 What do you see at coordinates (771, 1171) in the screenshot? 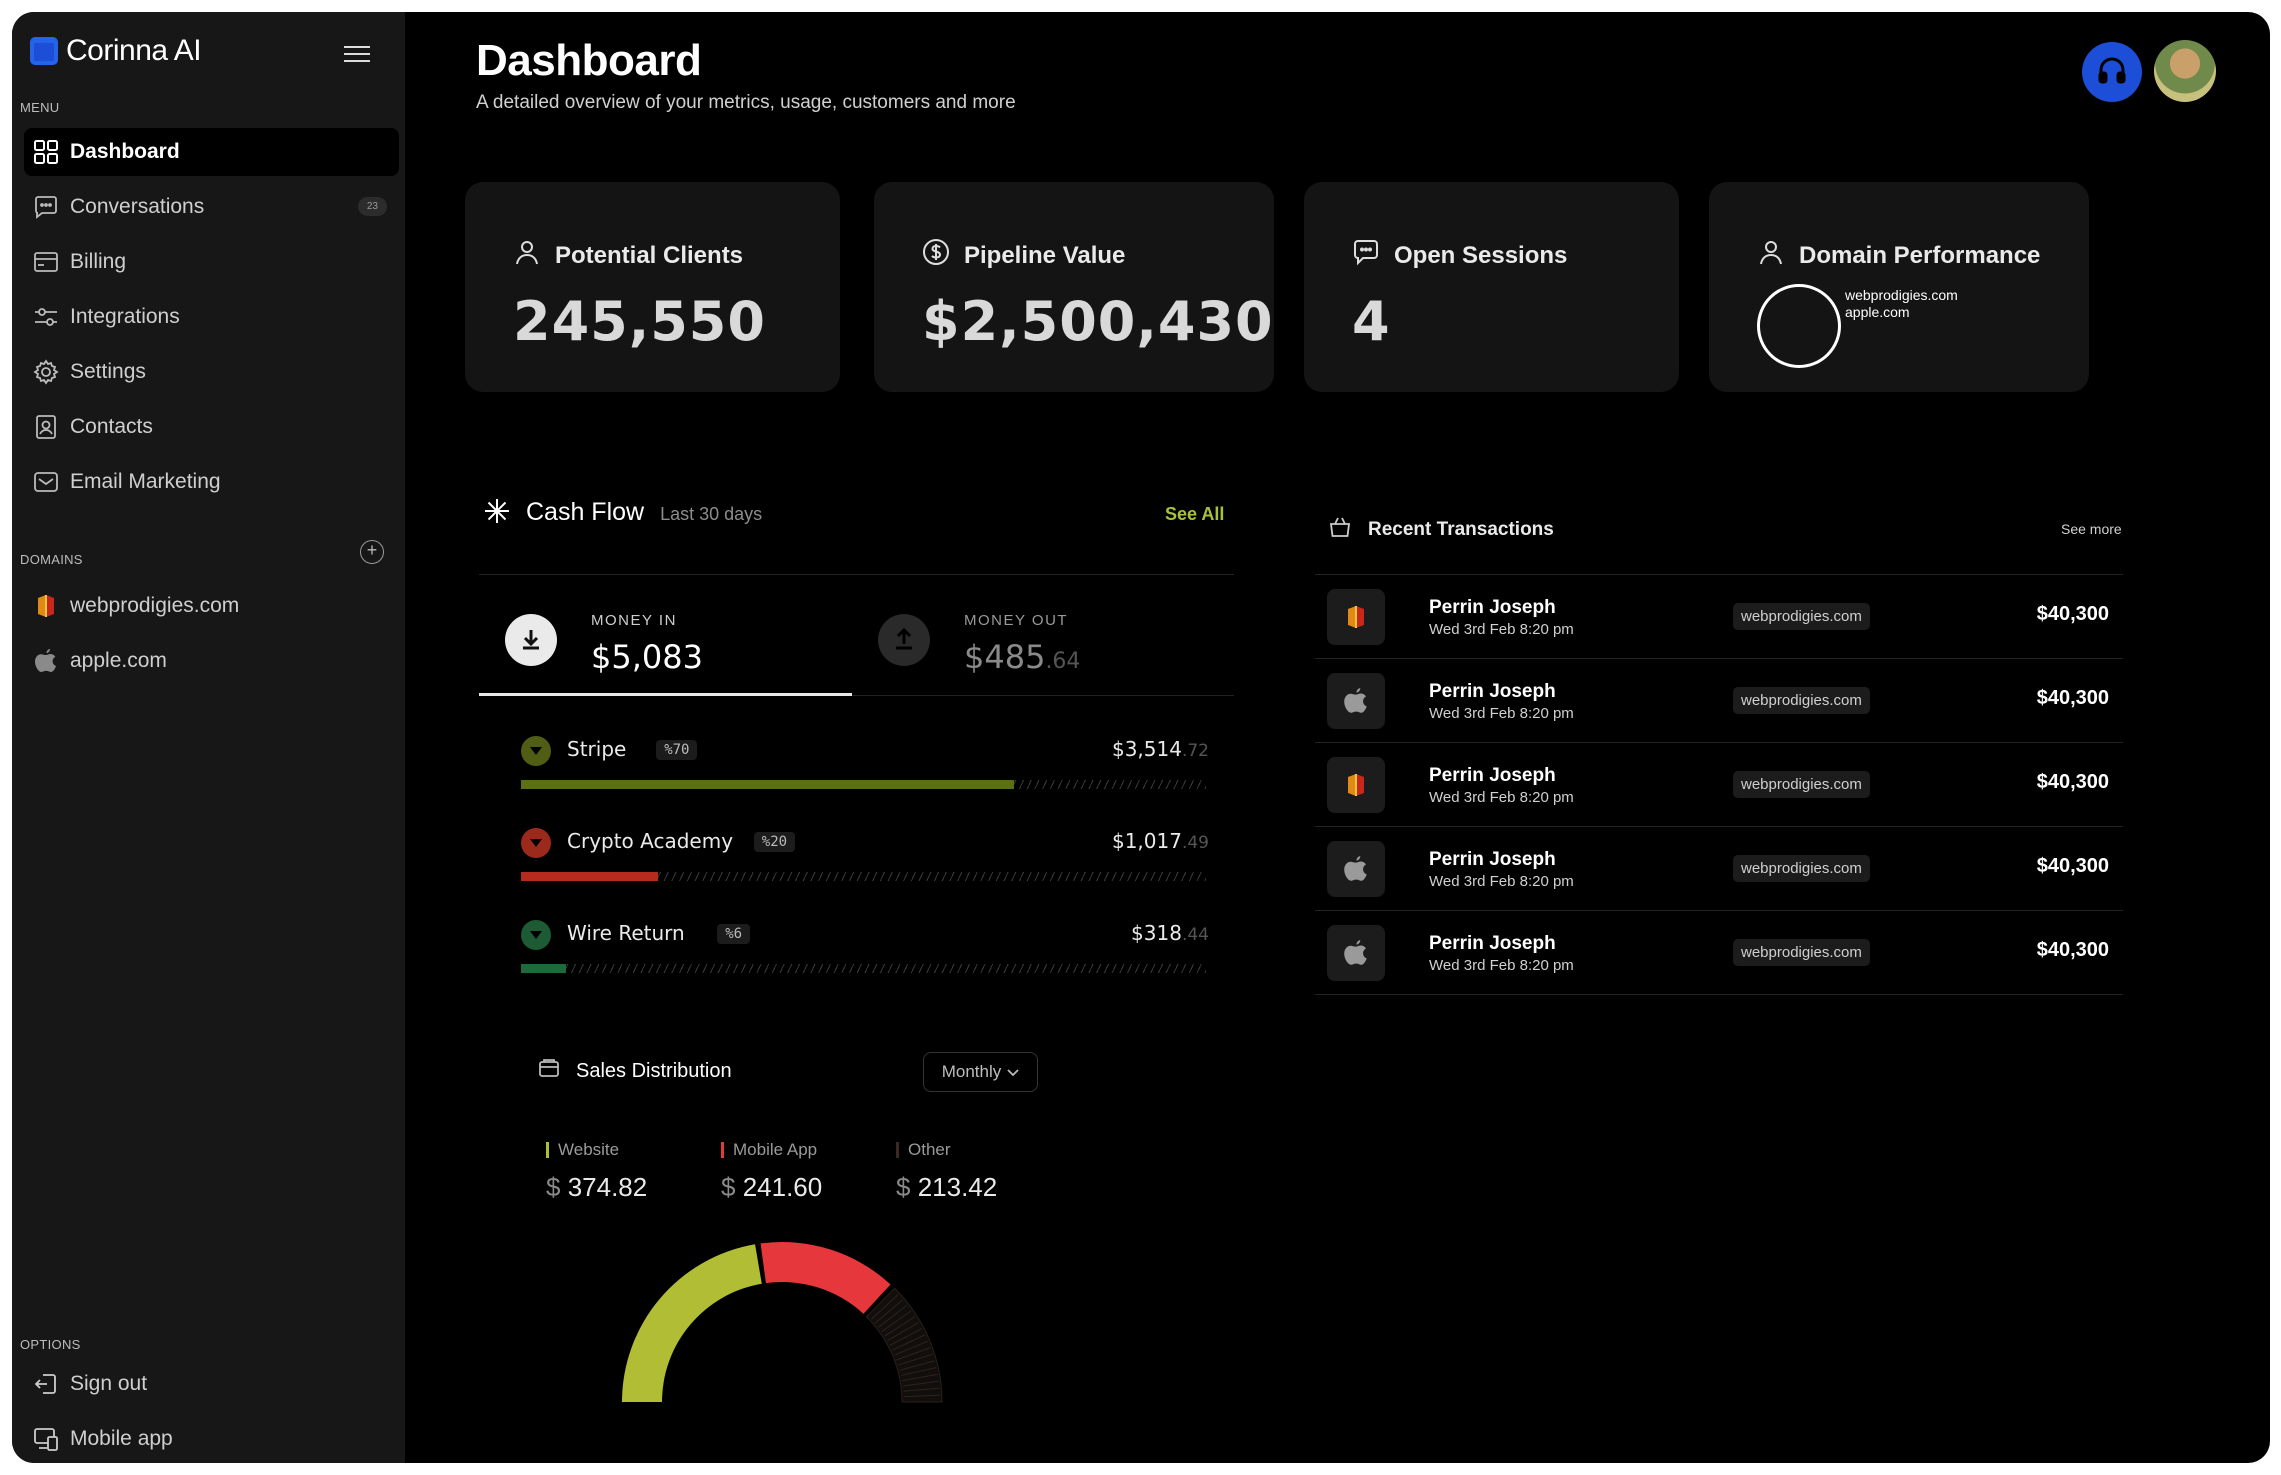
I see `sales-item-mobile-app: Mobile App $ 241.60` at bounding box center [771, 1171].